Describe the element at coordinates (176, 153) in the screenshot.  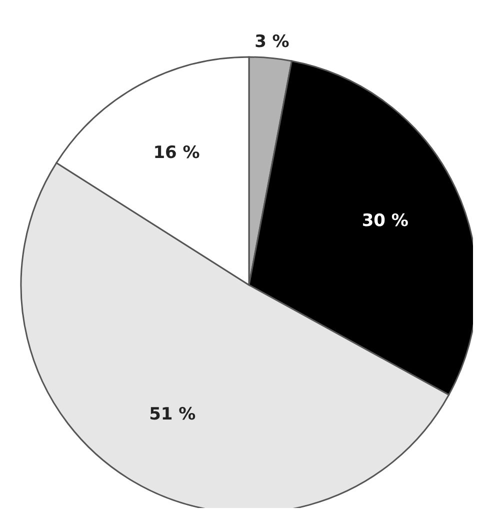
I see `data-label: 16 %` at that location.